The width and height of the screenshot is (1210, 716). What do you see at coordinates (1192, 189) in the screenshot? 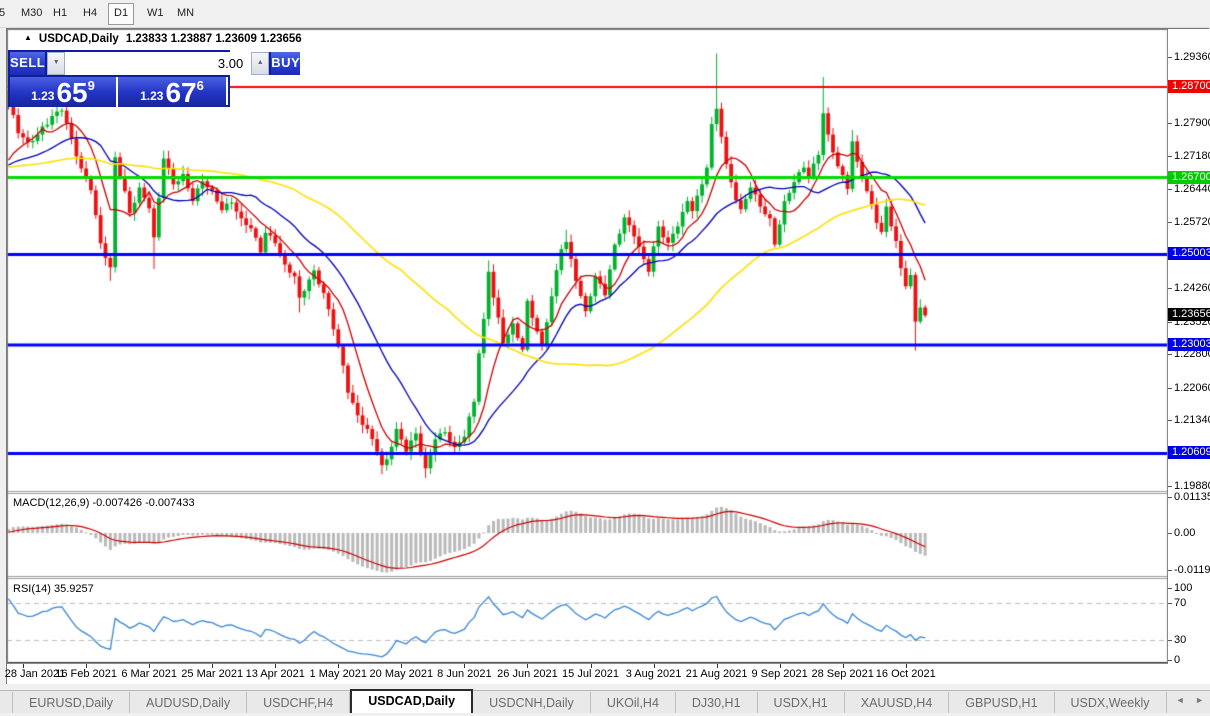
I see `price-axis-label: 1.26440` at bounding box center [1192, 189].